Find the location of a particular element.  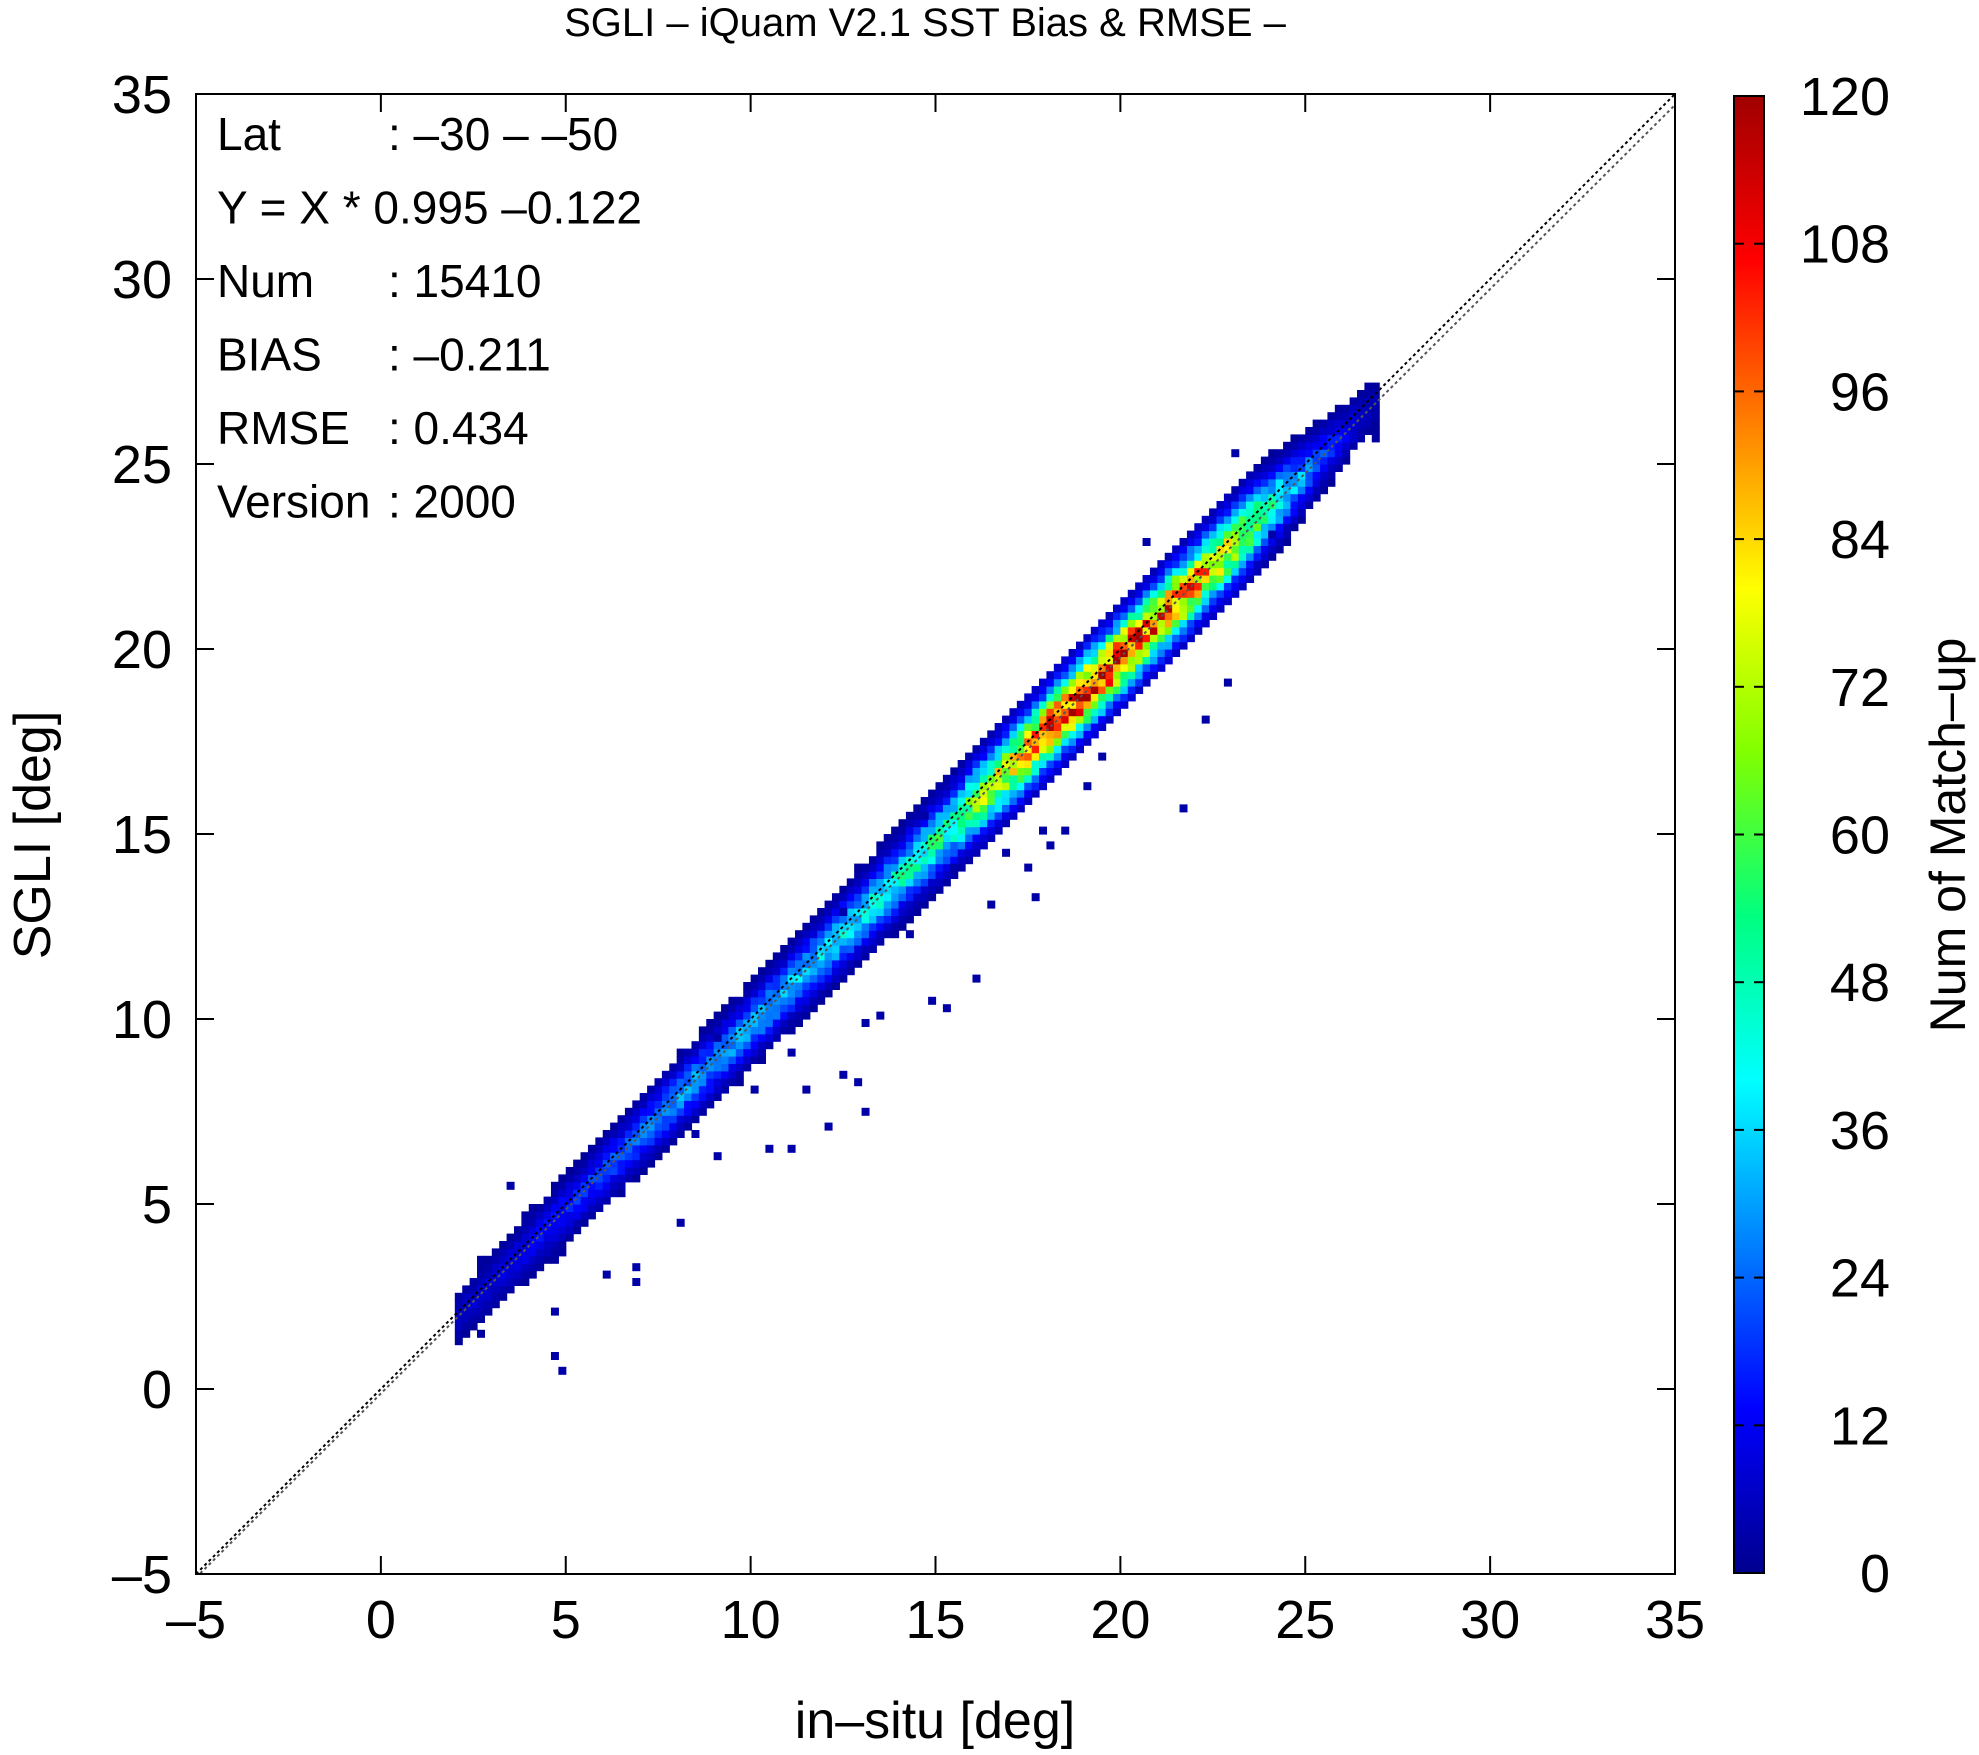

colorbar-tick-label: 60 is located at coordinates (1860, 836).